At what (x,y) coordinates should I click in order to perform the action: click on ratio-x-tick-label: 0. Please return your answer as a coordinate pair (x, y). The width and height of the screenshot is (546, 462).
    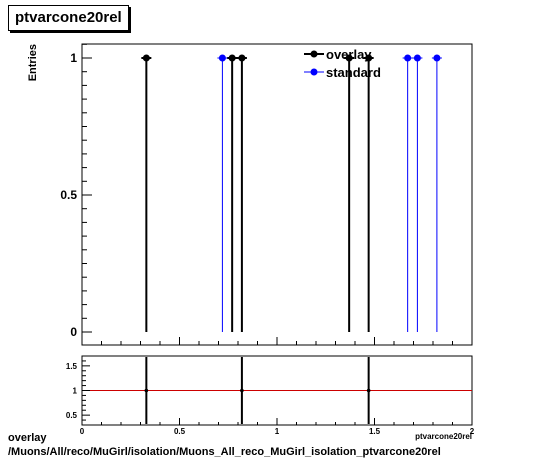
    Looking at the image, I should click on (82, 431).